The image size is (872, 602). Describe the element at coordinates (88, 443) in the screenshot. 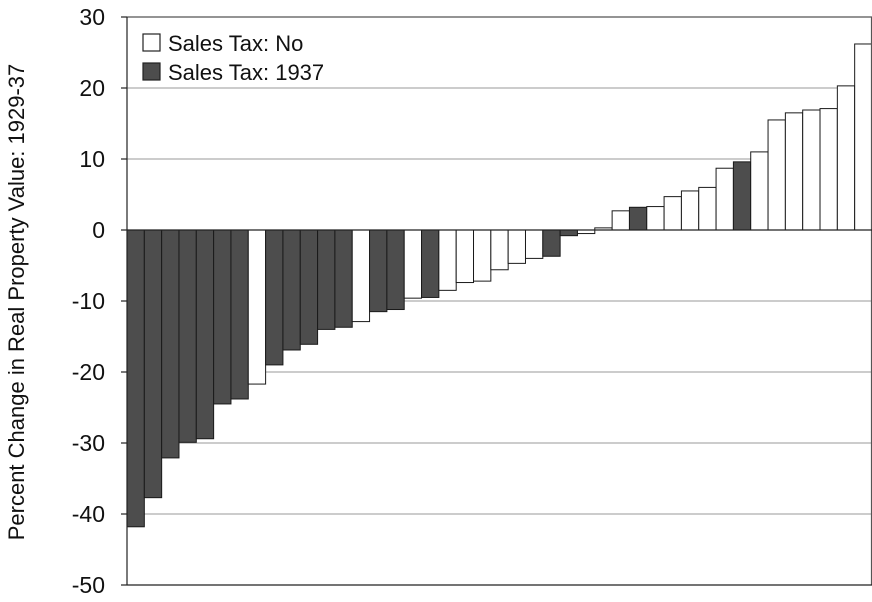

I see `y-tick-label: -30` at that location.